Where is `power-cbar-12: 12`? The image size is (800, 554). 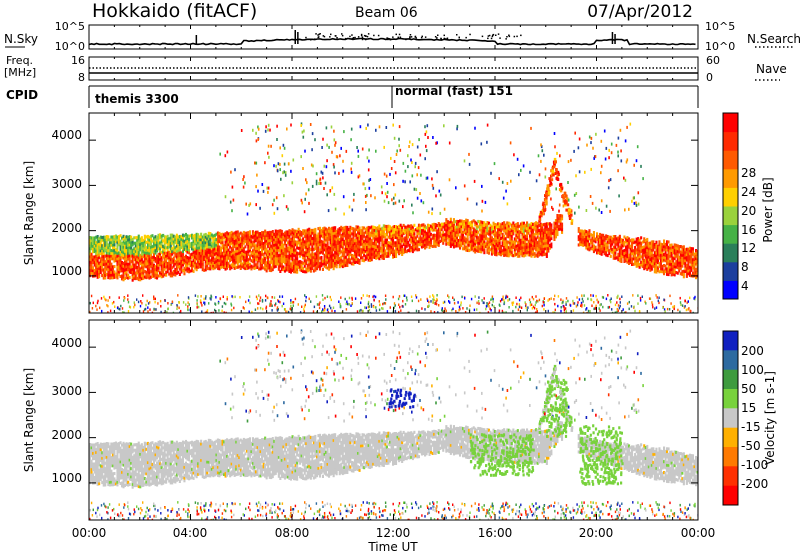
power-cbar-12: 12 is located at coordinates (748, 248).